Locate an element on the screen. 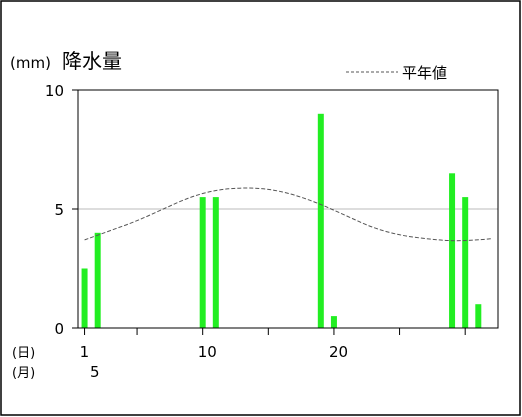 The height and width of the screenshot is (417, 522). unit-label: (mm) is located at coordinates (30, 63).